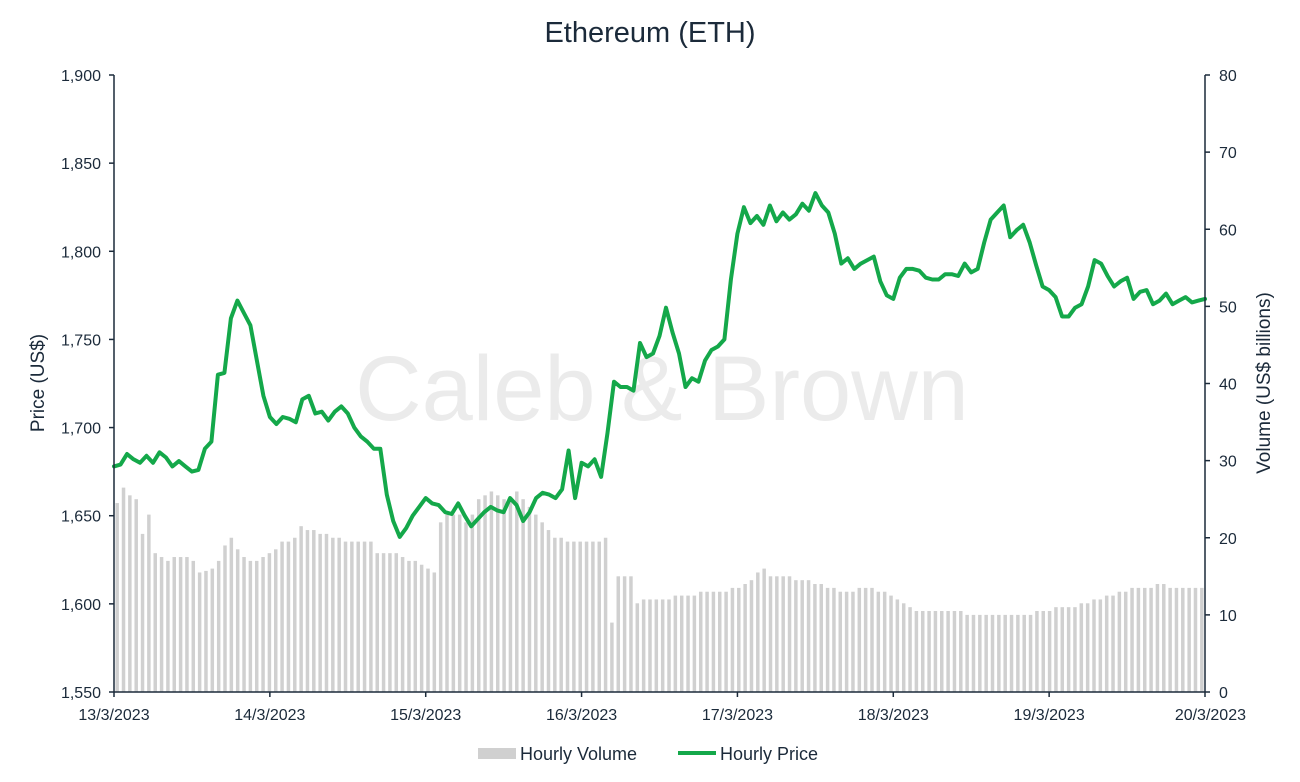 The width and height of the screenshot is (1300, 782). I want to click on right-tick-label: 50, so click(1228, 307).